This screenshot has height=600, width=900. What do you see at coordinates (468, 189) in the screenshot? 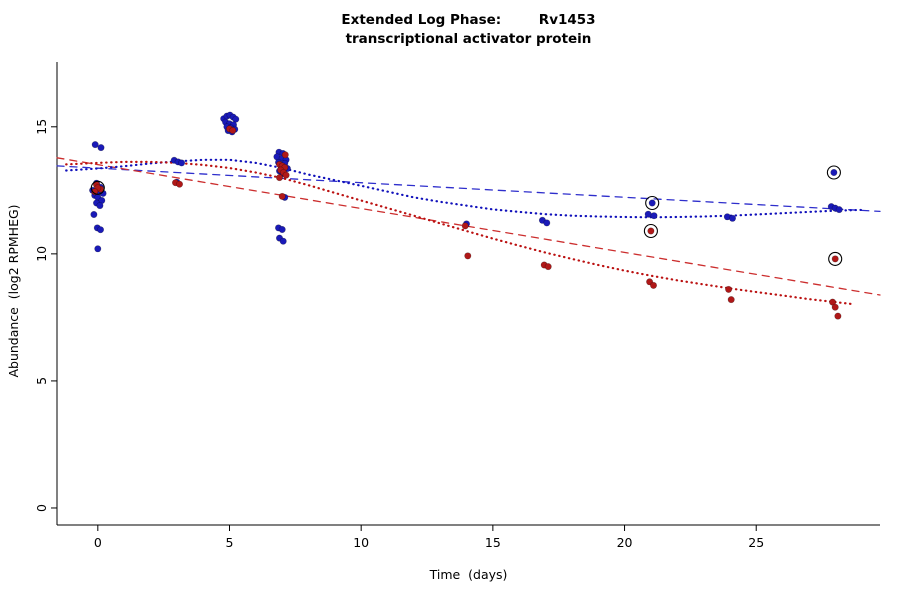
I see `blue-linear-trend-dashed` at bounding box center [468, 189].